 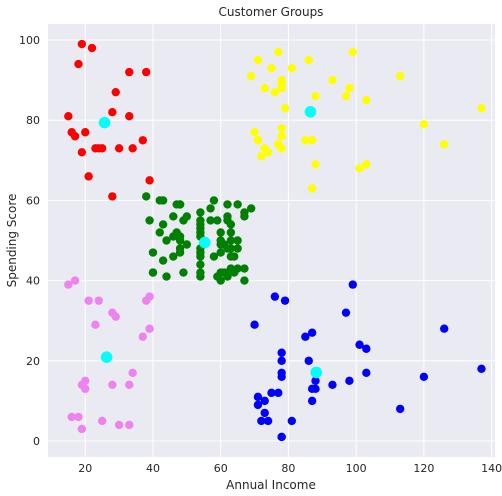 What do you see at coordinates (29, 241) in the screenshot?
I see `y-tick-labels: 0 20 40 60 80 100` at bounding box center [29, 241].